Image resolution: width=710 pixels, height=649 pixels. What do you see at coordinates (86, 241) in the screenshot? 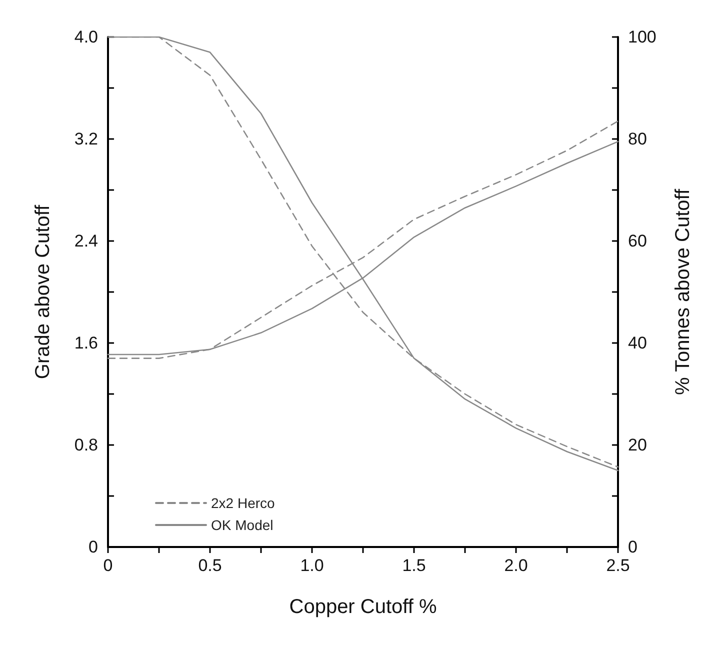
I see `y-tick-label: 2.4` at bounding box center [86, 241].